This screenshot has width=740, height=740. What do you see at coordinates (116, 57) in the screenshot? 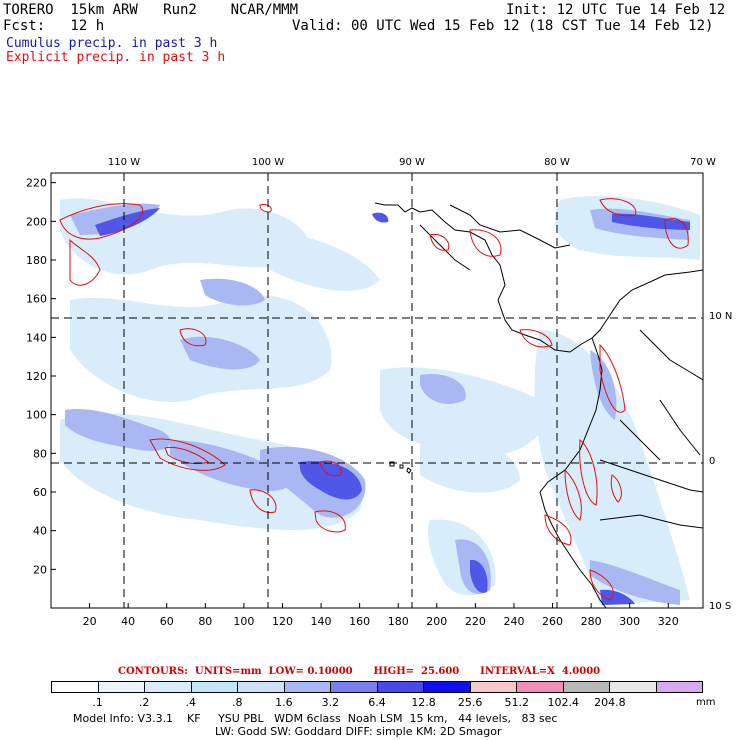
I see `field-explicit-label: Explicit precip. in past 3 h` at bounding box center [116, 57].